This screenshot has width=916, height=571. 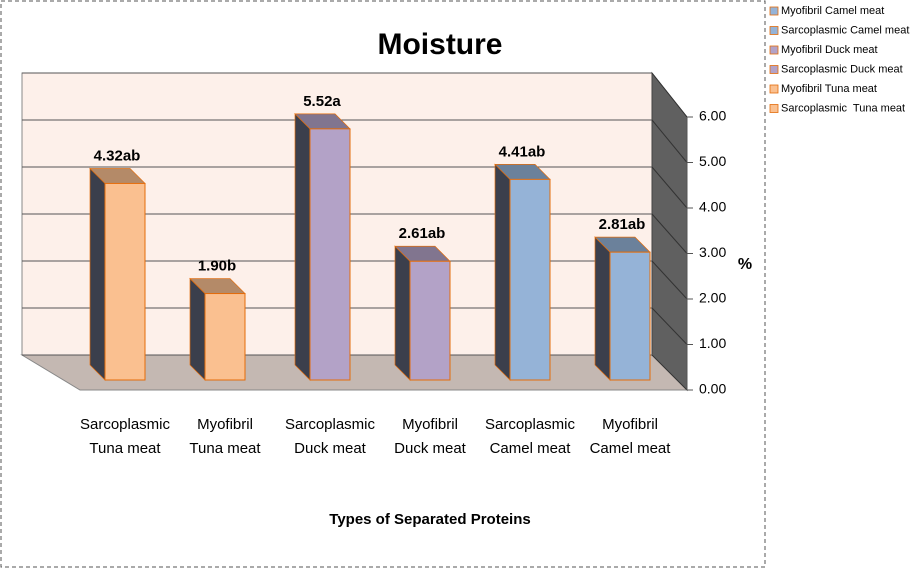 What do you see at coordinates (829, 50) in the screenshot?
I see `legend-label: Myofibril Duck meat` at bounding box center [829, 50].